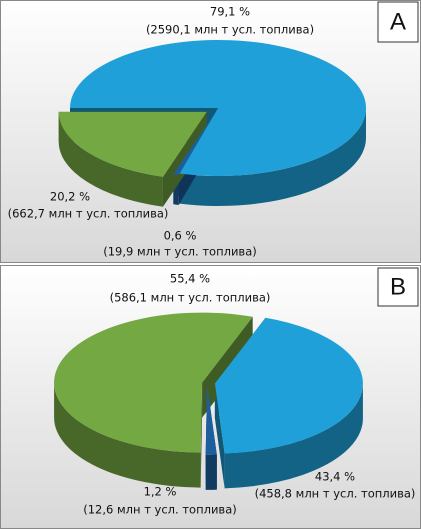 The width and height of the screenshot is (421, 529). Describe the element at coordinates (335, 477) in the screenshot. I see `value-label: 43,4 %` at that location.